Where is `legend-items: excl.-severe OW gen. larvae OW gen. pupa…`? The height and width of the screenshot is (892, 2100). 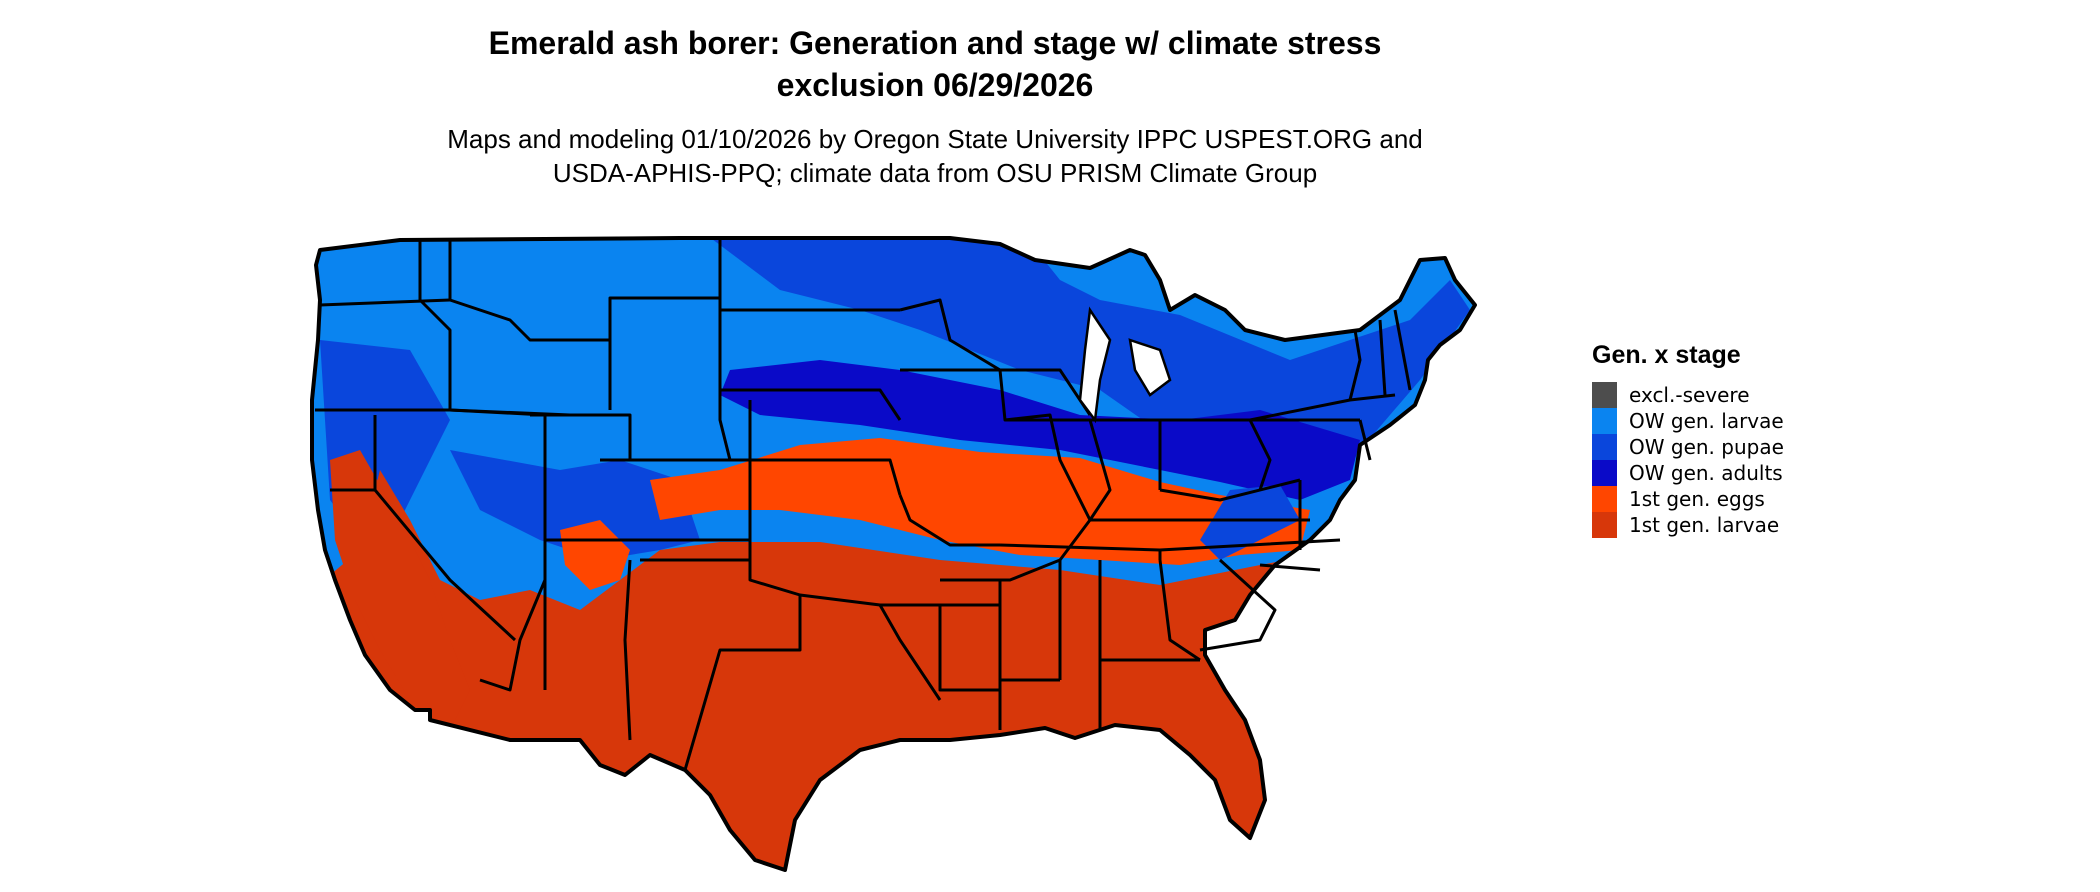
legend-items: excl.-severe OW gen. larvae OW gen. pupa… is located at coordinates (1742, 460).